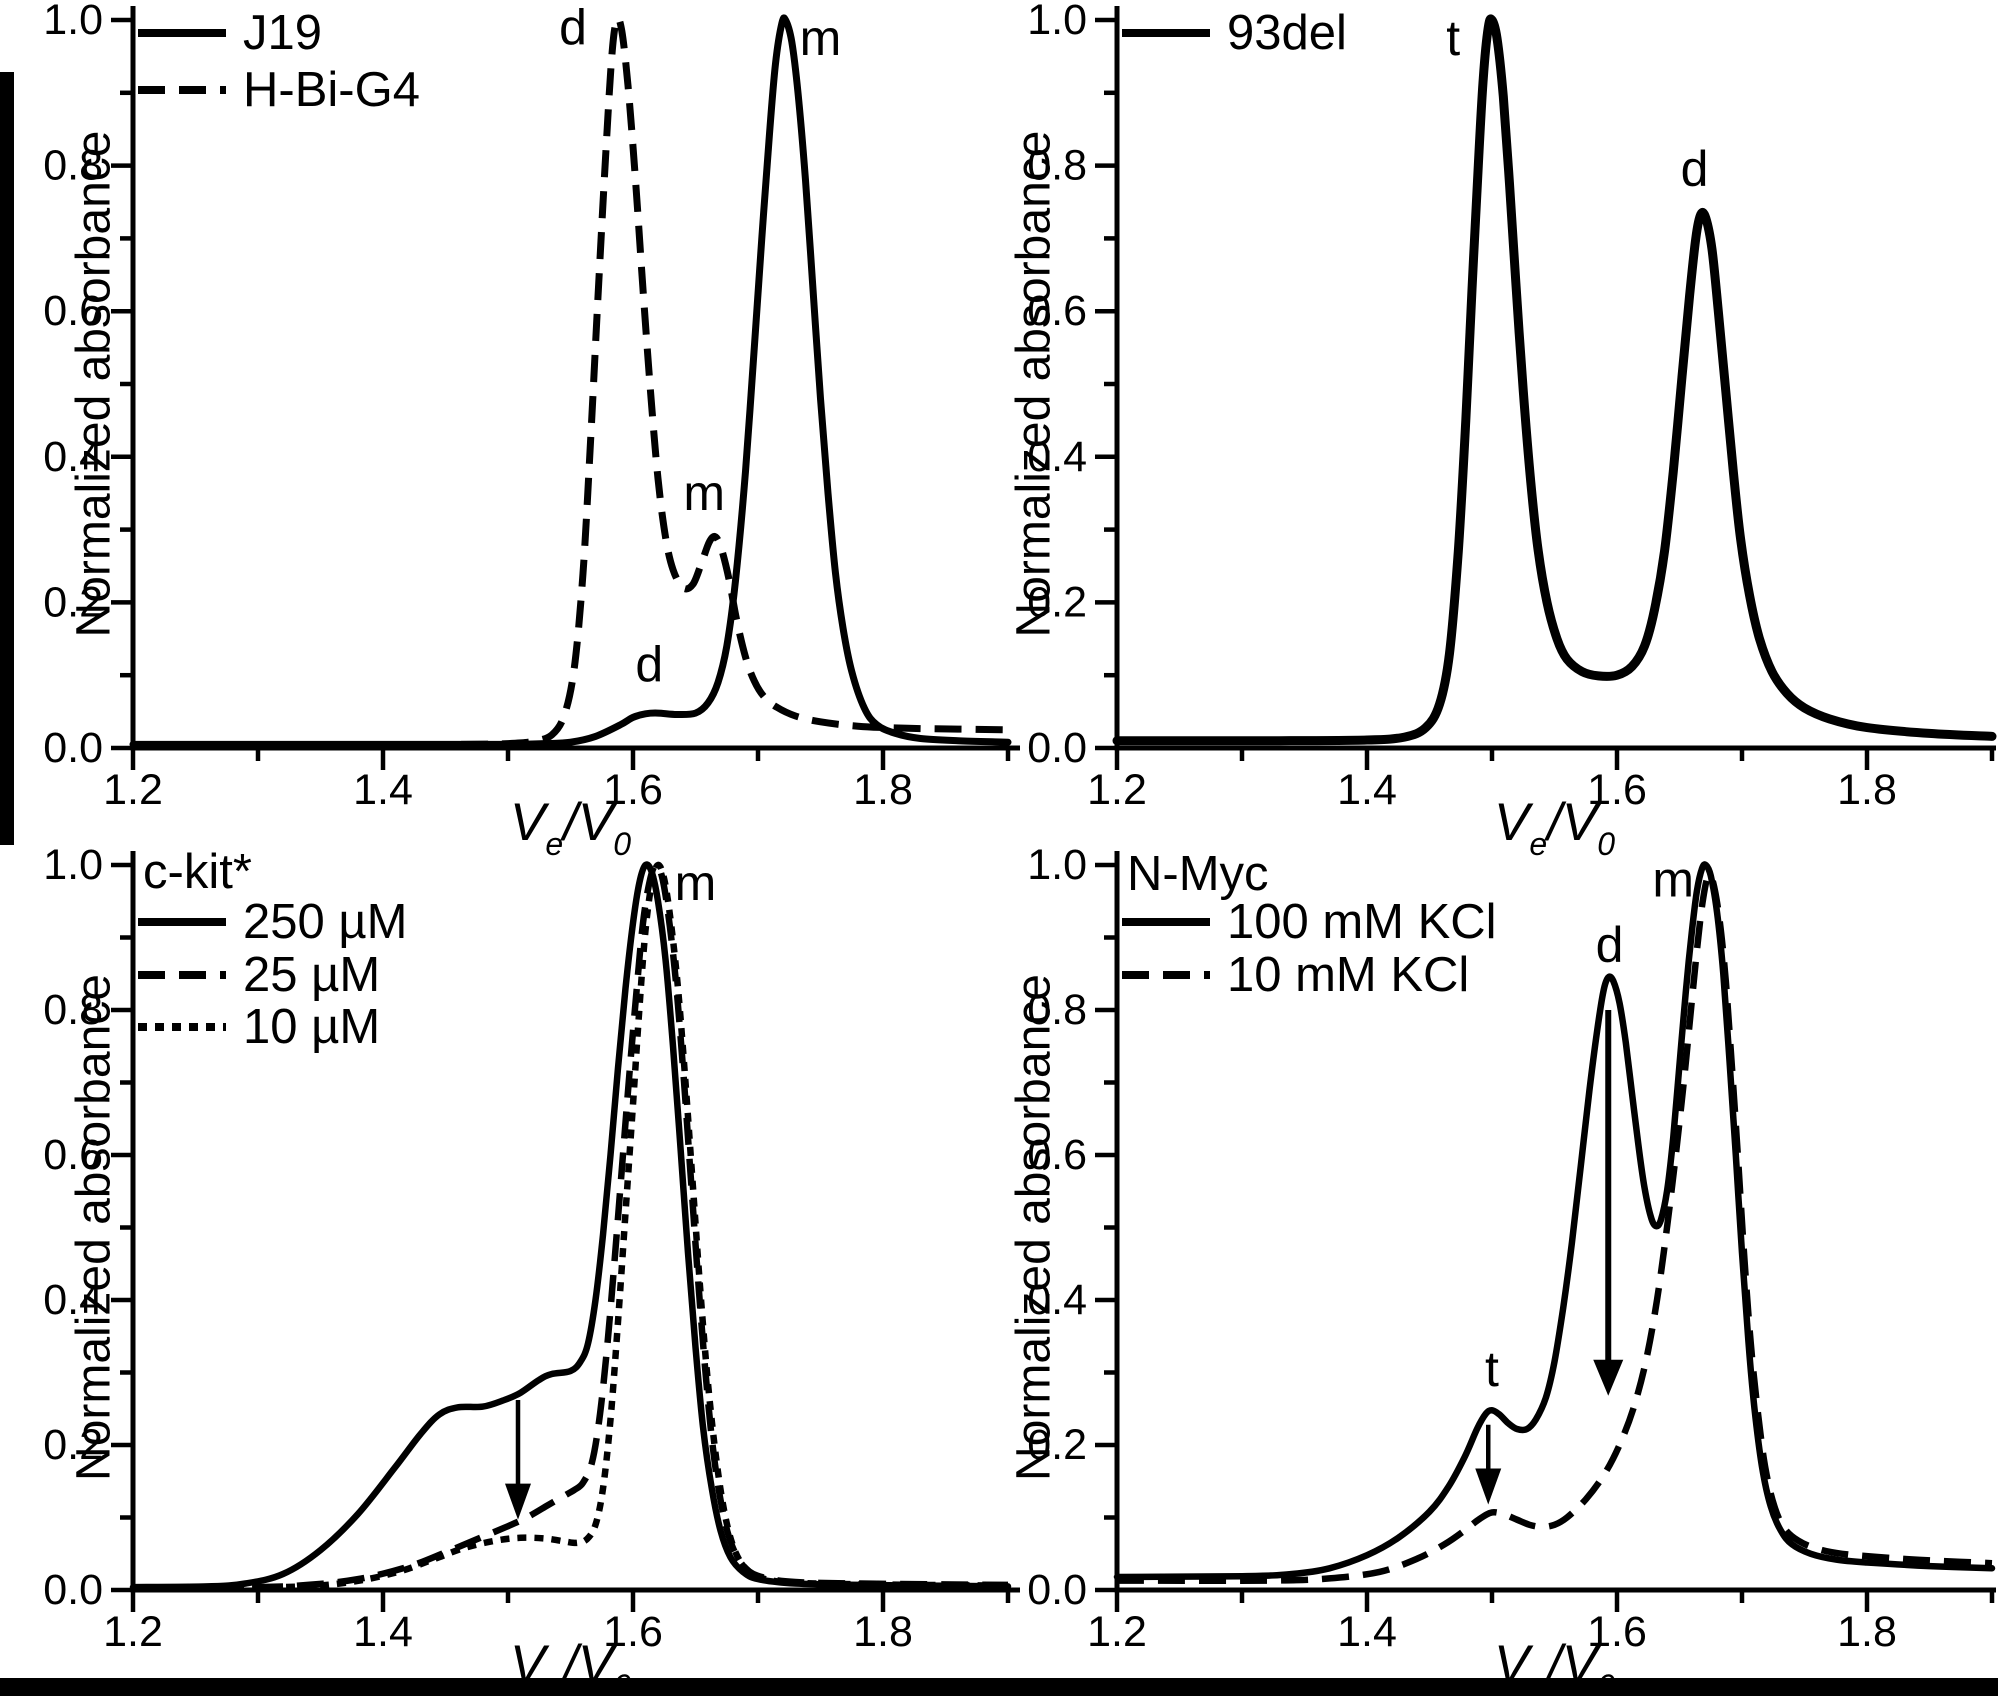 The height and width of the screenshot is (1696, 1998). I want to click on legend-label: H-Bi-G4, so click(331, 90).